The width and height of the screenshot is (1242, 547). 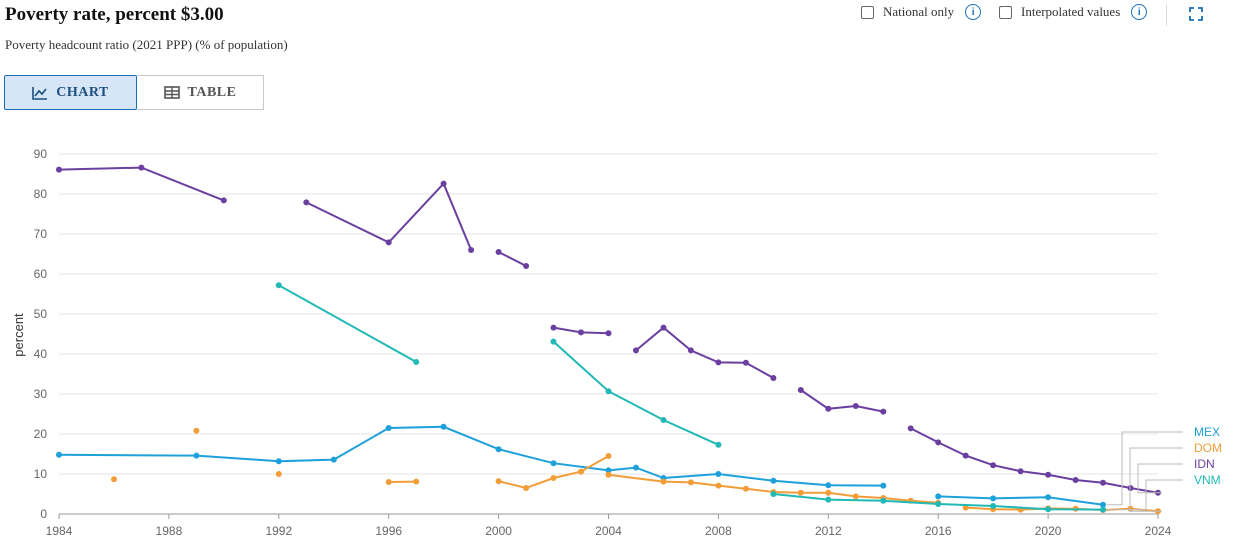 I want to click on legend-label: VNM, so click(x=1207, y=480).